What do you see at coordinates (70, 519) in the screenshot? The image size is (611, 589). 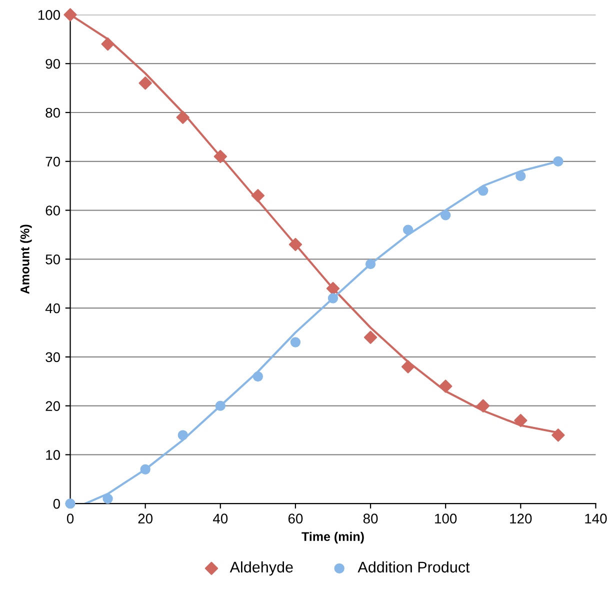 I see `x-tick-label: 0` at bounding box center [70, 519].